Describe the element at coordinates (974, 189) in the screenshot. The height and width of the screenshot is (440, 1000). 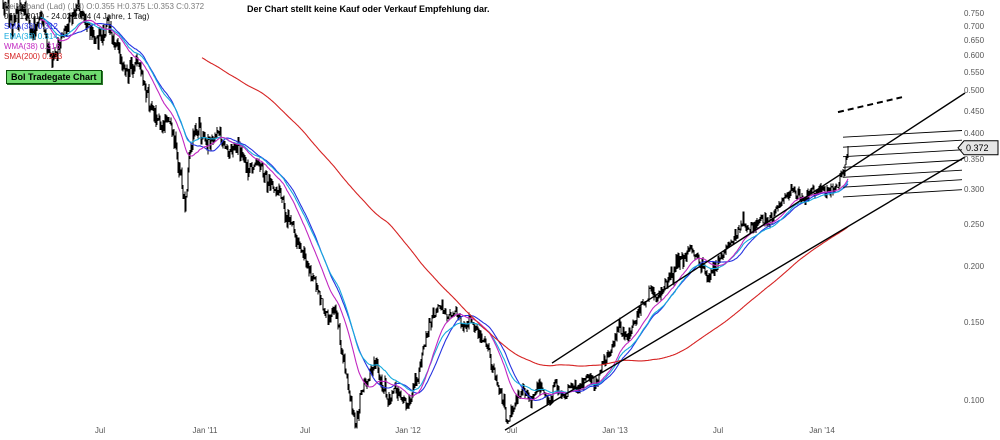
I see `price-axis-tick: 0.300` at that location.